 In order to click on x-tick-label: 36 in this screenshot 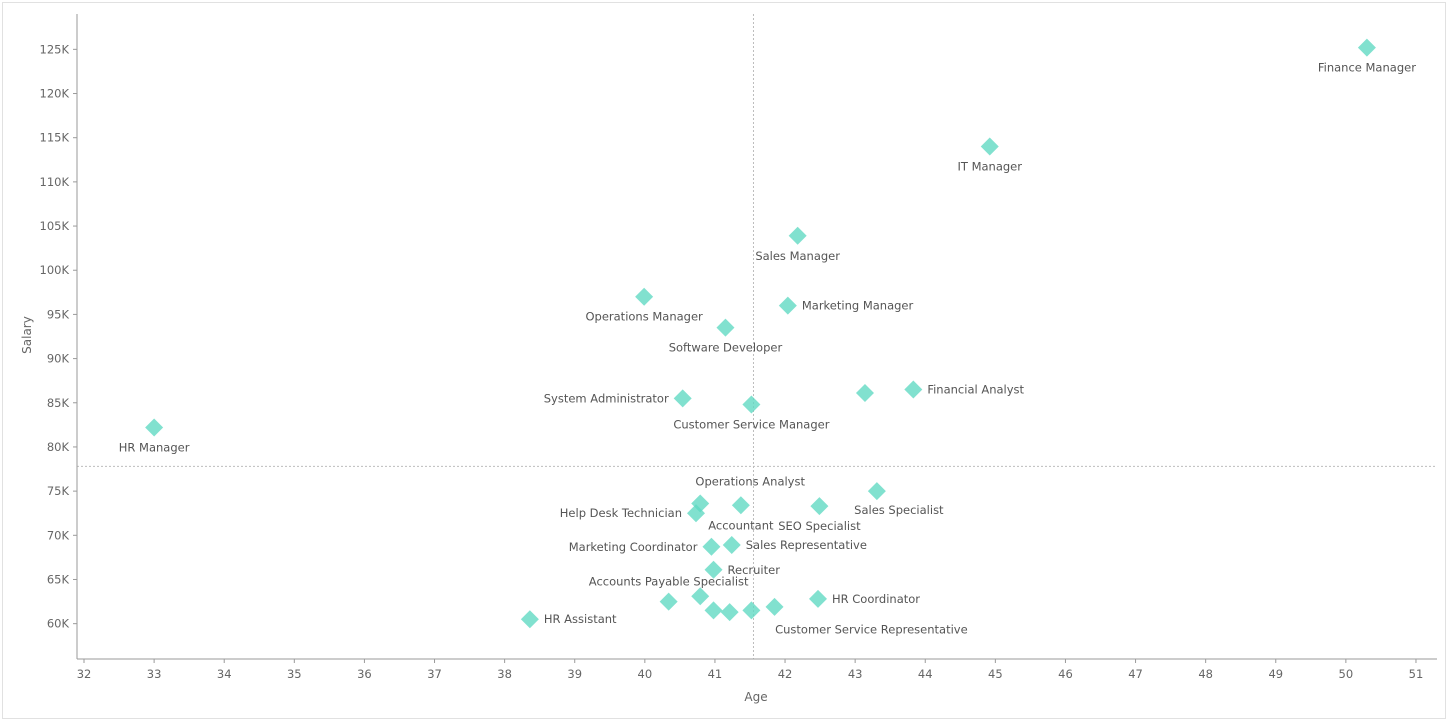, I will do `click(364, 674)`.